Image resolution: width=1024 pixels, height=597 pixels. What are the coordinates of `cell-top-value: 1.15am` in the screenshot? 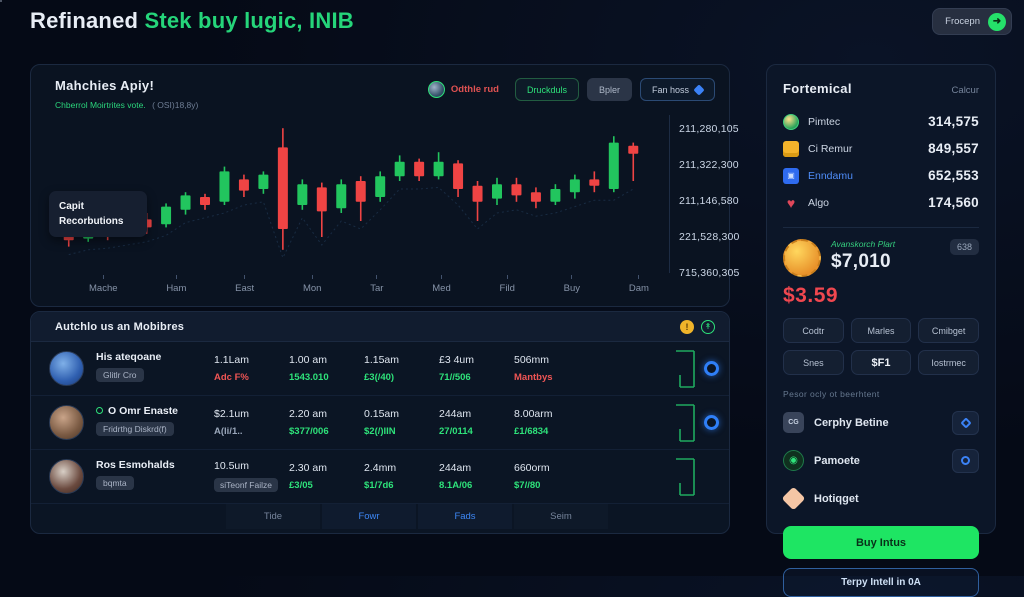 It's located at (382, 360).